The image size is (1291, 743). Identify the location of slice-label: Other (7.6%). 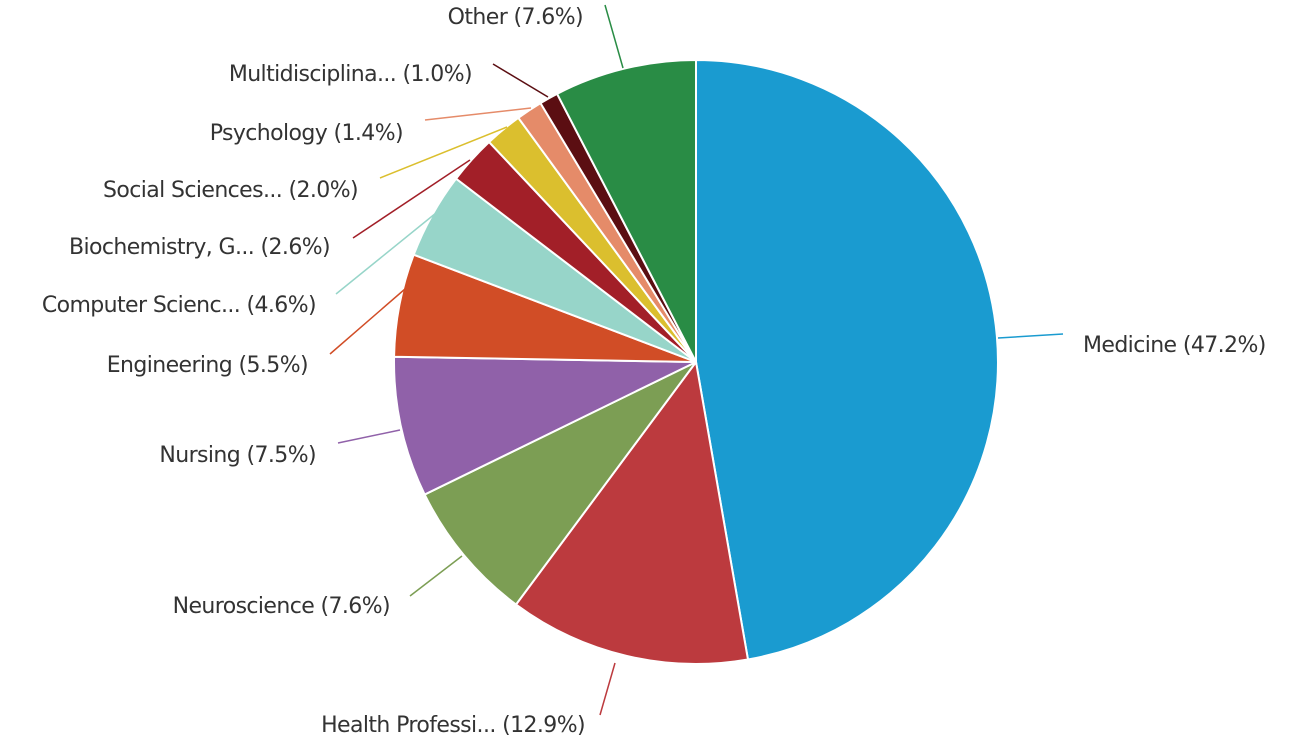
(515, 17).